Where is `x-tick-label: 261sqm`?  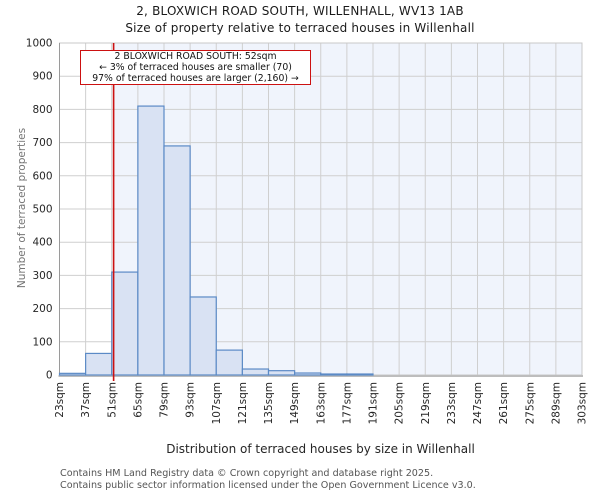
x-tick-label: 261sqm is located at coordinates (504, 403).